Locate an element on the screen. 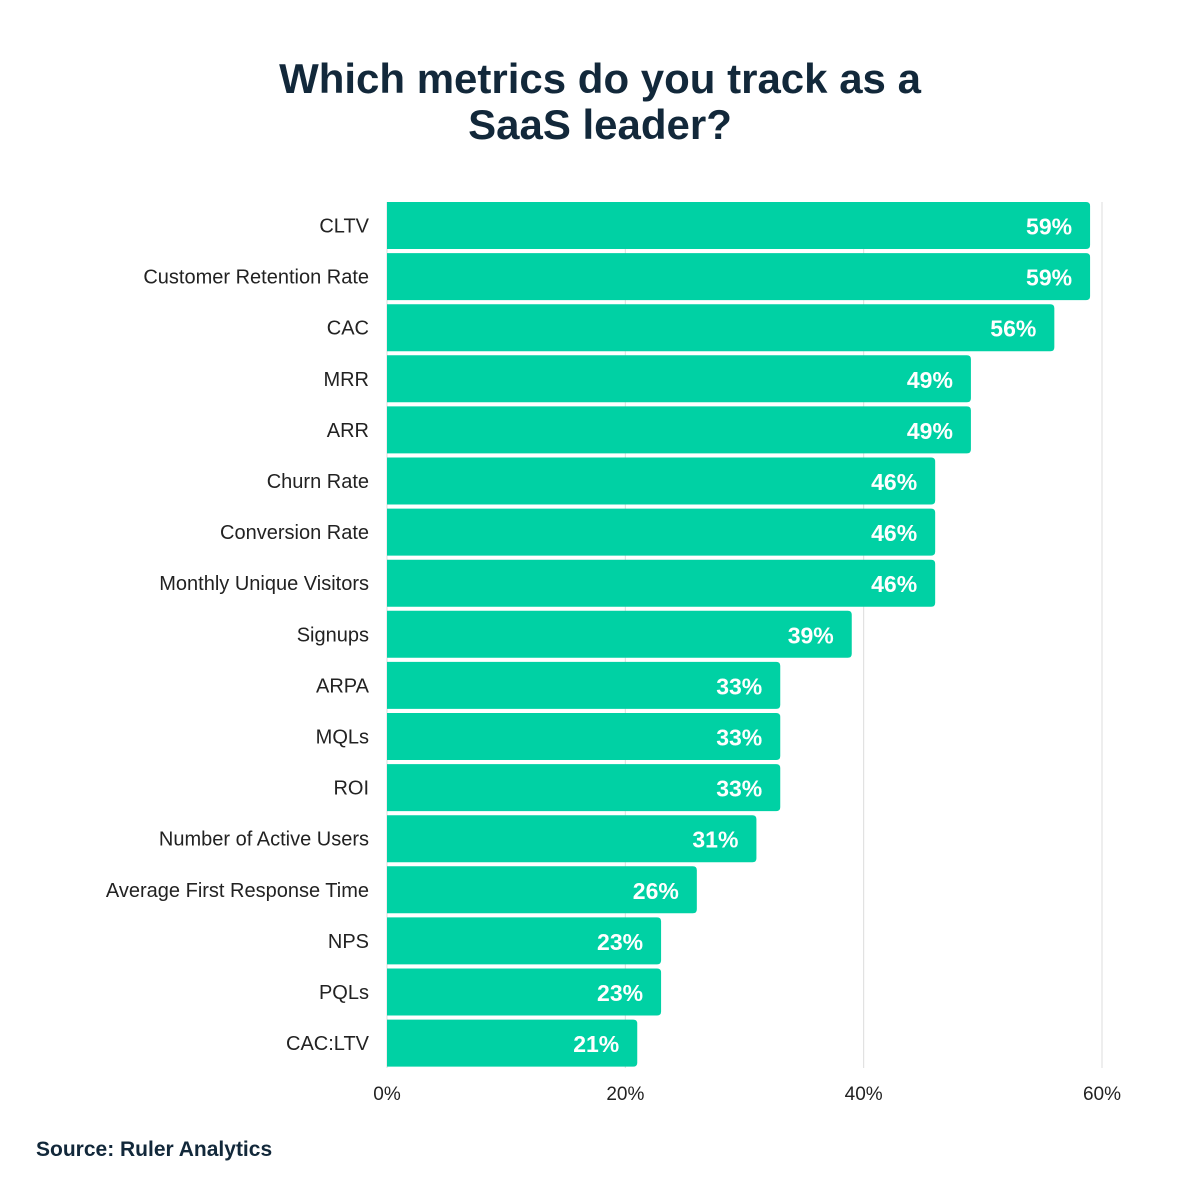 The image size is (1200, 1200). category-label: Churn Rate is located at coordinates (318, 482).